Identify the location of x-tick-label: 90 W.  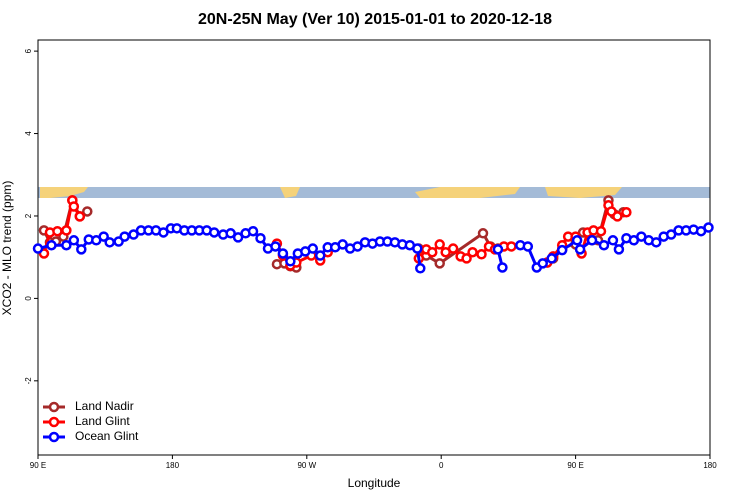
(306, 465).